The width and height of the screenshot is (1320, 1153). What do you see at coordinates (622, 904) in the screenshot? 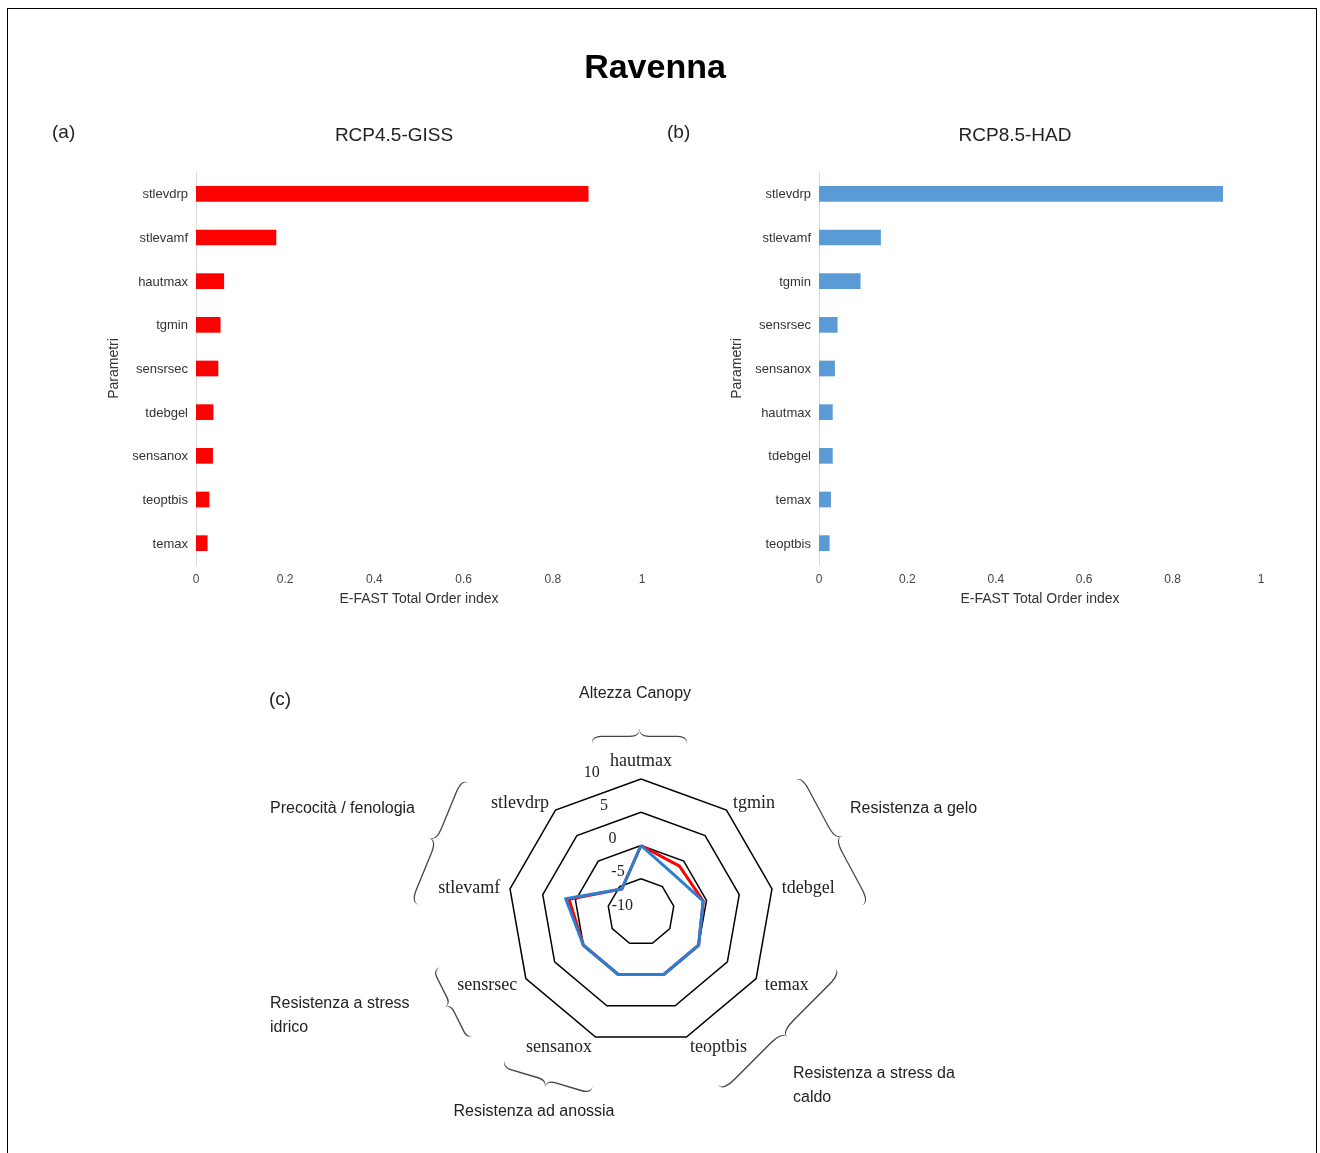
I see `y-tick-label: -10` at bounding box center [622, 904].